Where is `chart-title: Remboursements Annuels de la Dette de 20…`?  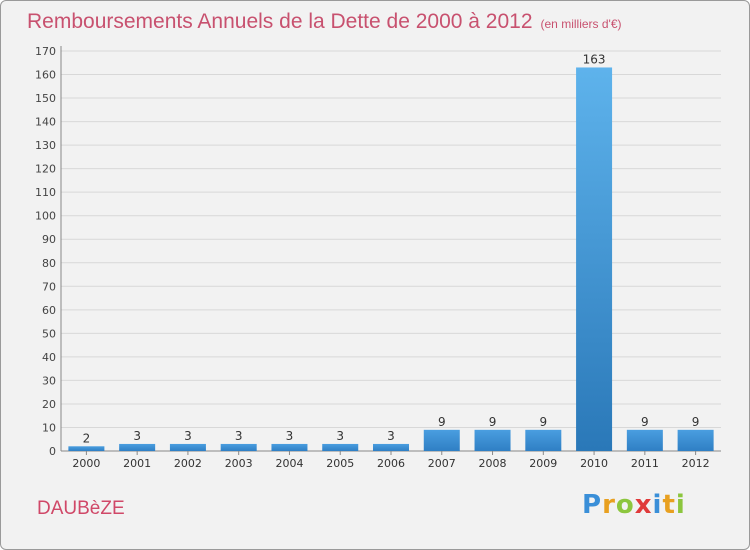 chart-title: Remboursements Annuels de la Dette de 20… is located at coordinates (324, 22).